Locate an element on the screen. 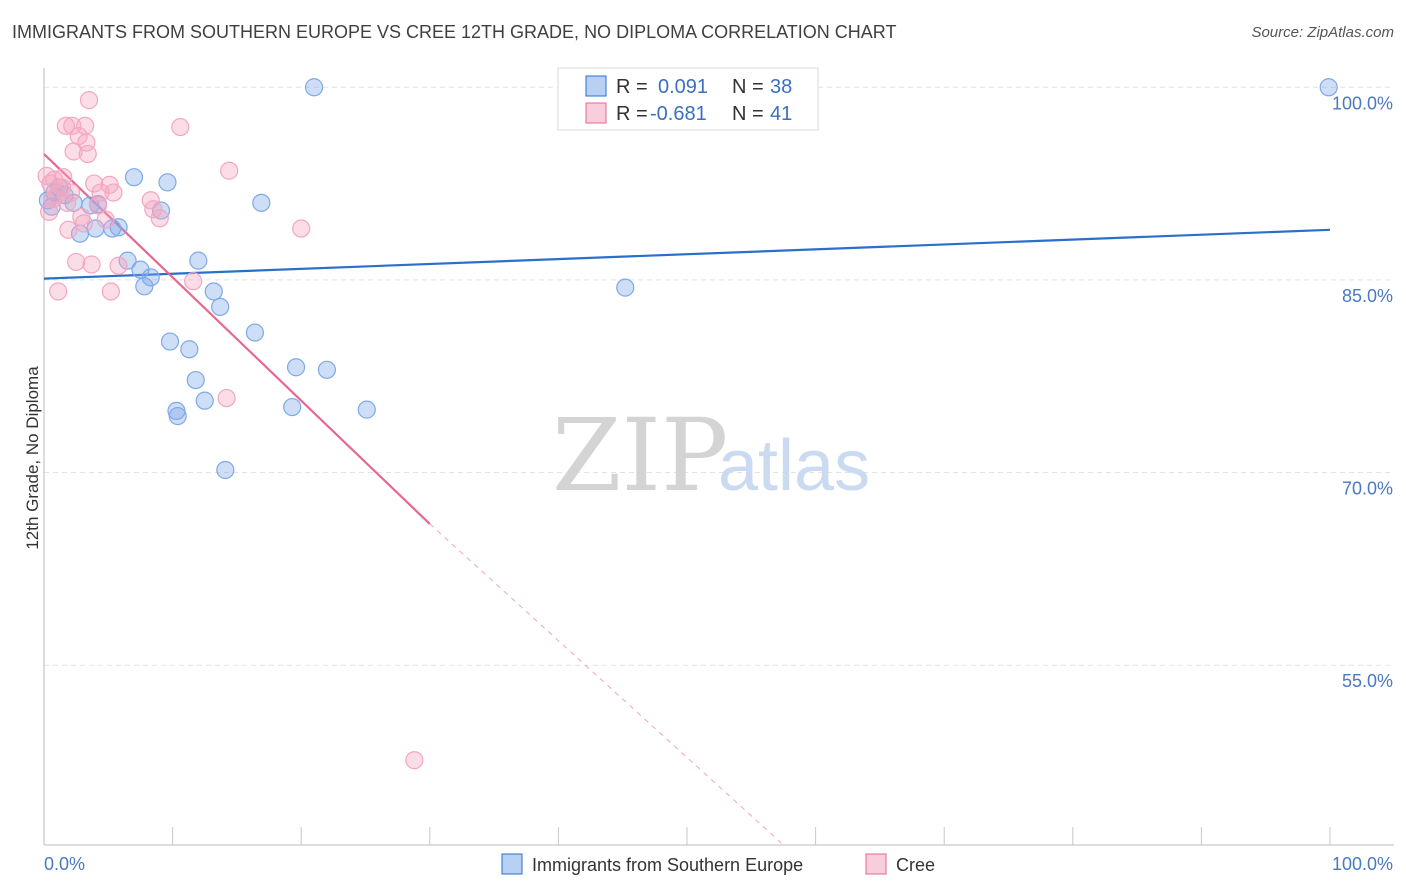 The width and height of the screenshot is (1406, 892). watermark-atlas: atlas is located at coordinates (794, 466).